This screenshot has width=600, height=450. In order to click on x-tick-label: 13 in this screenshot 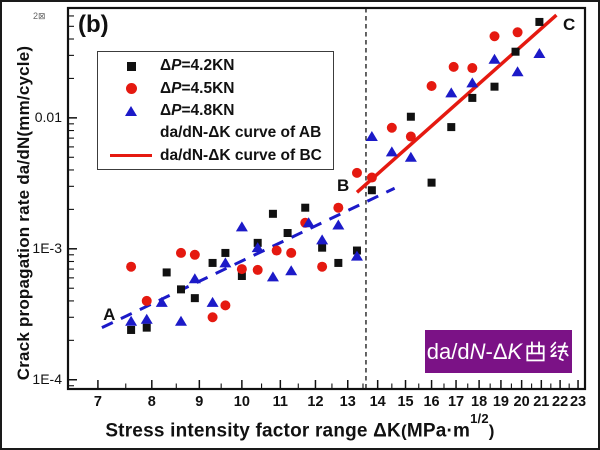, I will do `click(347, 402)`.